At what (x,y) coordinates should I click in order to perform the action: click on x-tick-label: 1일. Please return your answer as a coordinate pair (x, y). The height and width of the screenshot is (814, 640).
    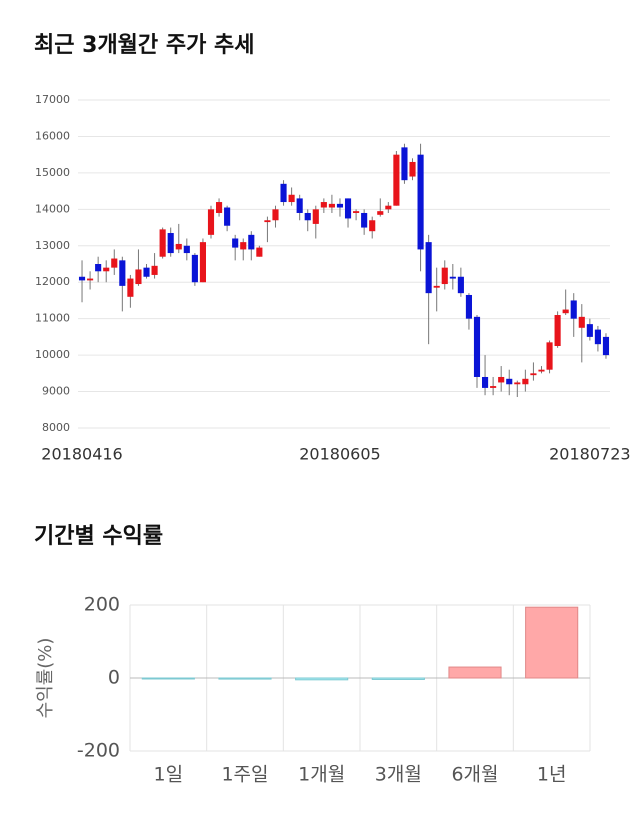
    Looking at the image, I should click on (169, 775).